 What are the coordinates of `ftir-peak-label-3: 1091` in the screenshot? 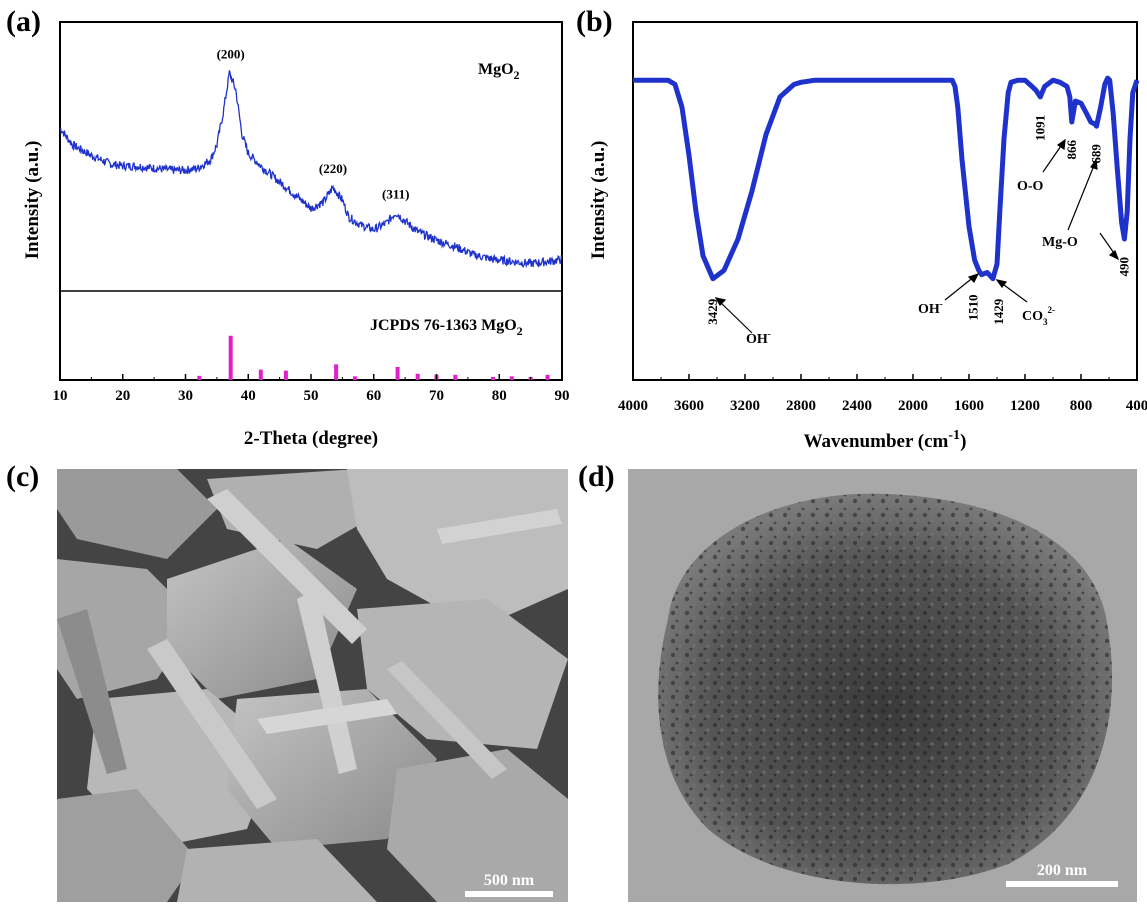 It's located at (1039, 128).